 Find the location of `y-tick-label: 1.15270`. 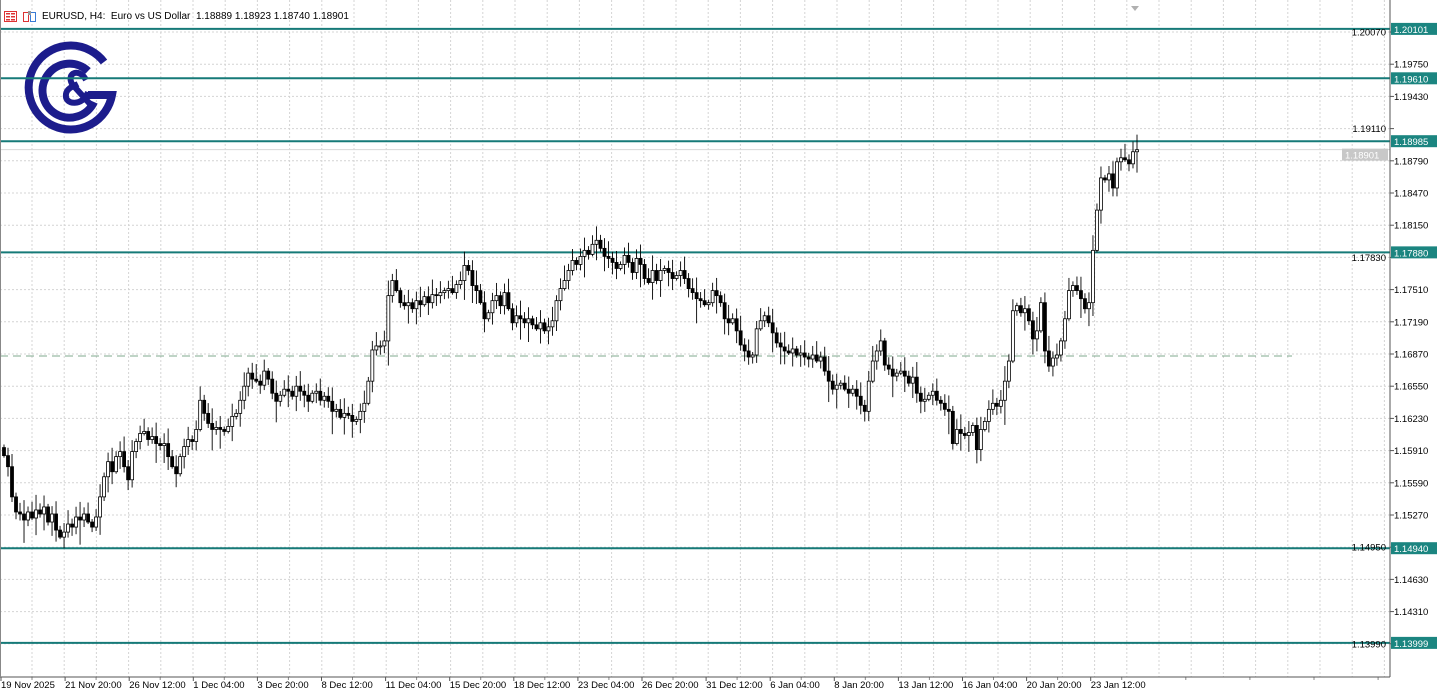

y-tick-label: 1.15270 is located at coordinates (1411, 515).